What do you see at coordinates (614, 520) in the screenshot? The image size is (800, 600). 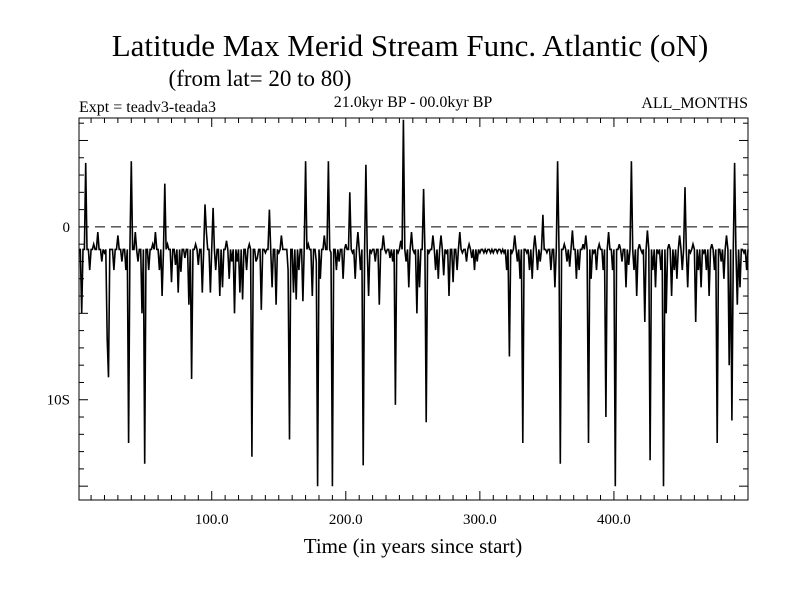 I see `x-tick-label: 400.0` at bounding box center [614, 520].